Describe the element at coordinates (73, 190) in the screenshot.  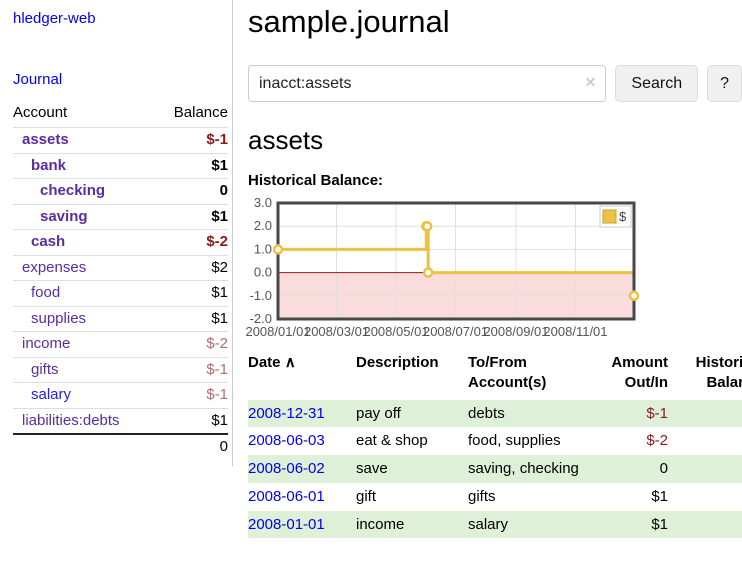
I see `account-link: checking` at that location.